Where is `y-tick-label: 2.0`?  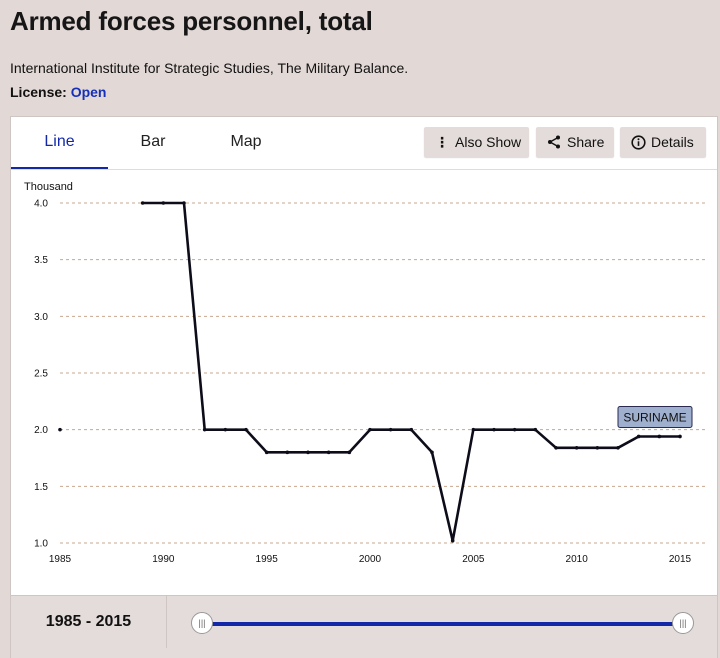 y-tick-label: 2.0 is located at coordinates (41, 430).